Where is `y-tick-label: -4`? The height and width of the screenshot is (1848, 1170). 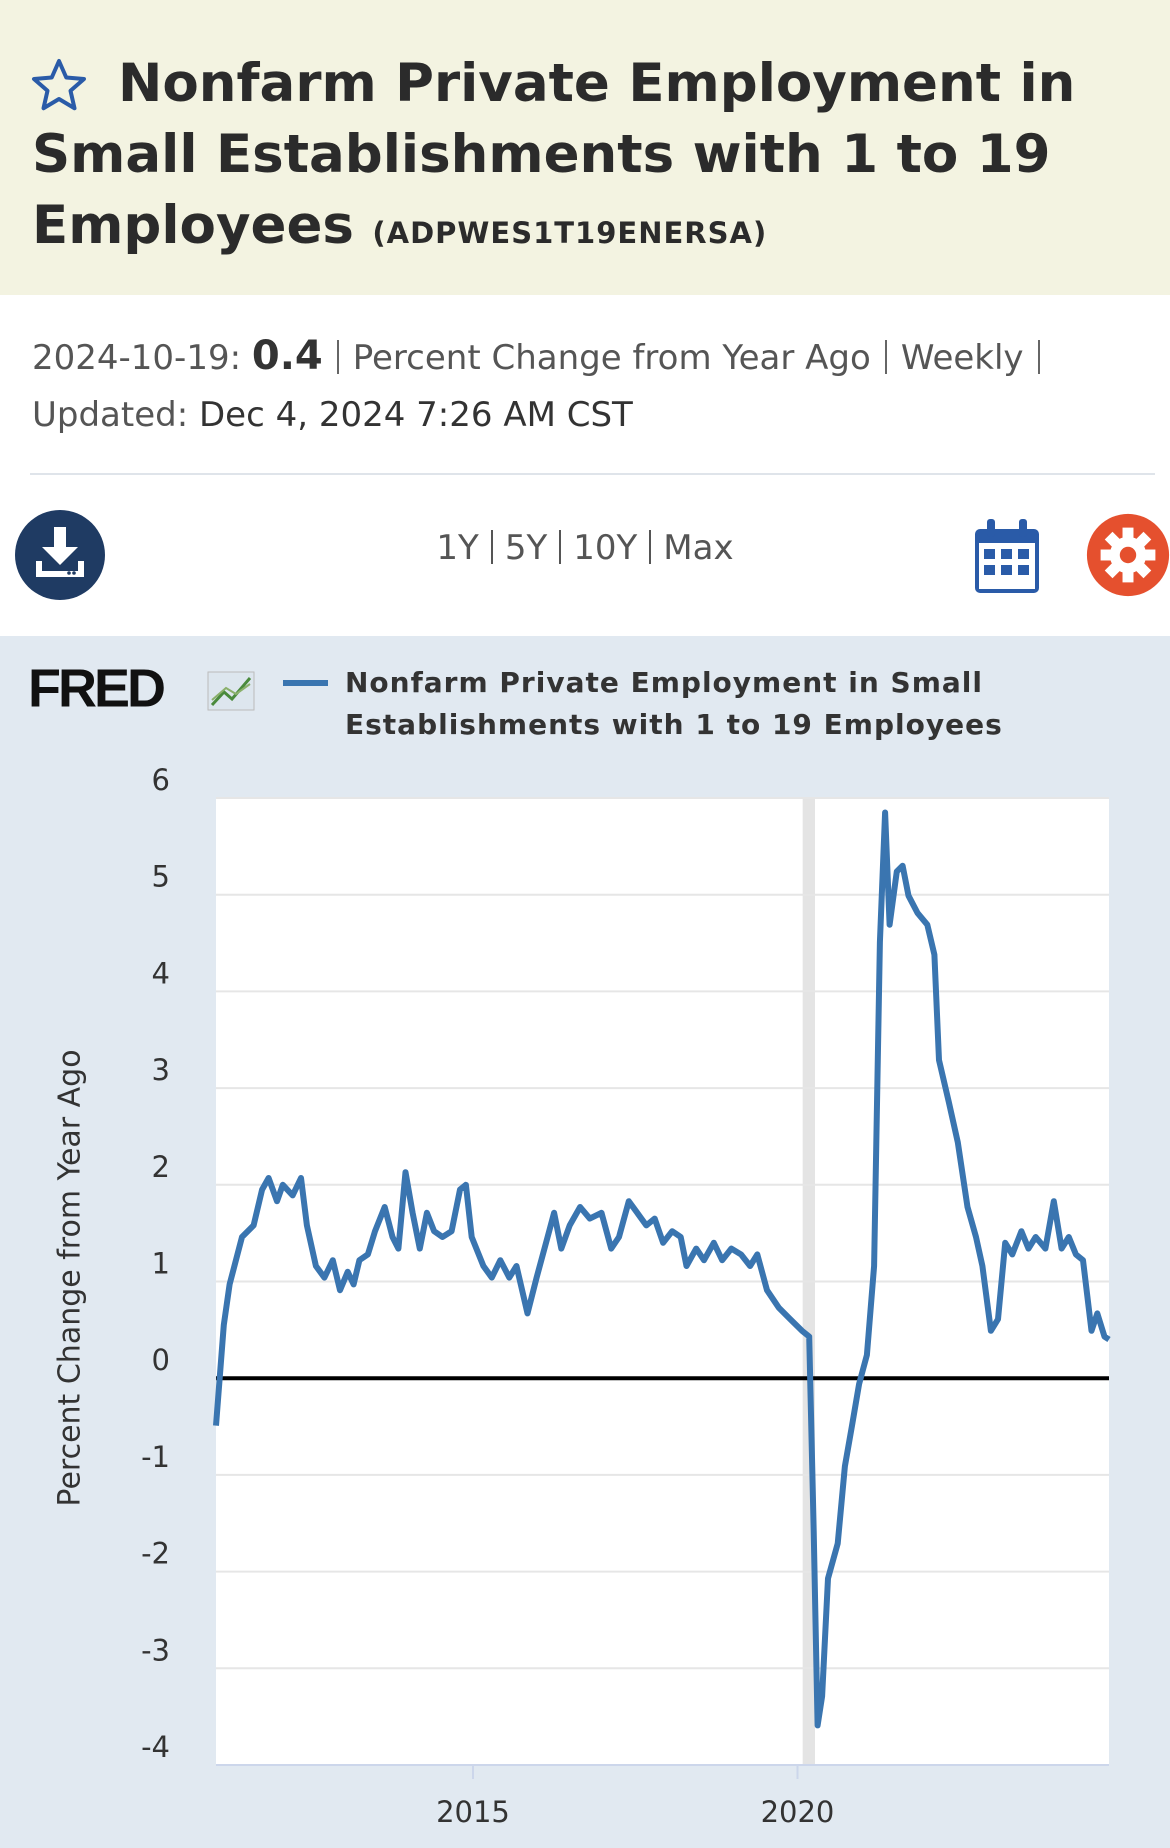
y-tick-label: -4 is located at coordinates (155, 1747).